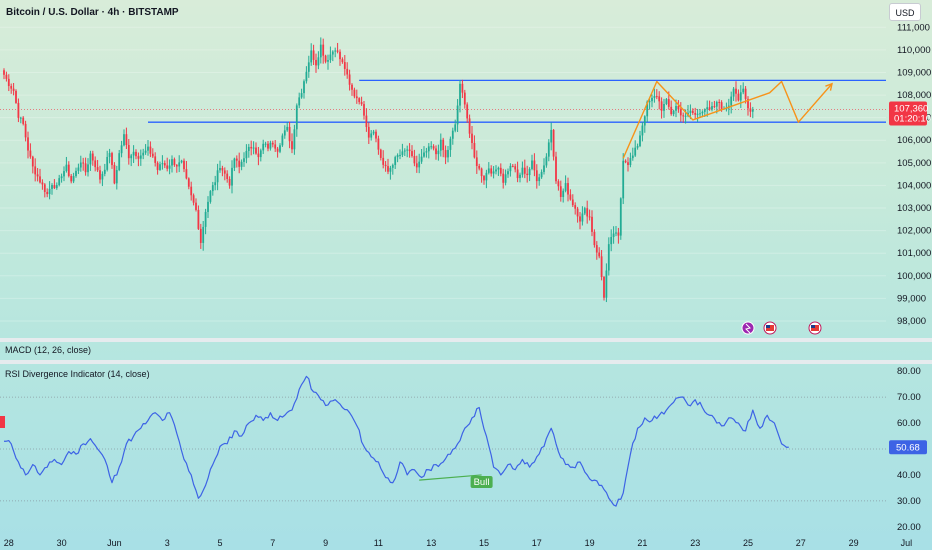 Image resolution: width=932 pixels, height=550 pixels. What do you see at coordinates (914, 72) in the screenshot?
I see `price-tick-label: 109,000` at bounding box center [914, 72].